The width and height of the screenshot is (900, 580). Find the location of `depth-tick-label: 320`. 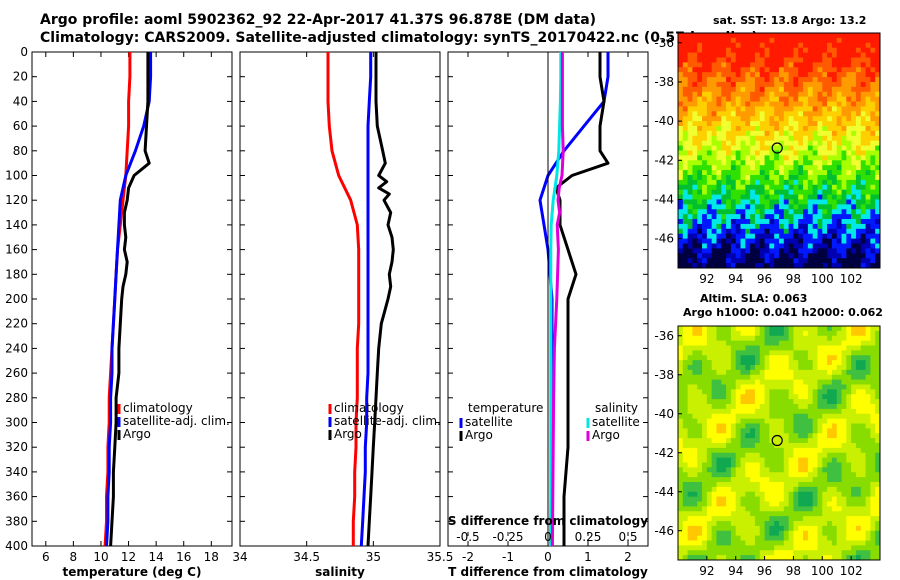

depth-tick-label: 320 is located at coordinates (16, 447).